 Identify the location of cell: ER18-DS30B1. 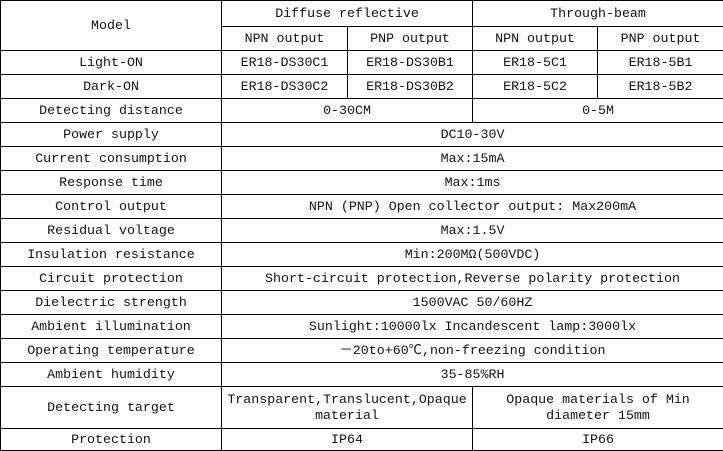
(410, 63).